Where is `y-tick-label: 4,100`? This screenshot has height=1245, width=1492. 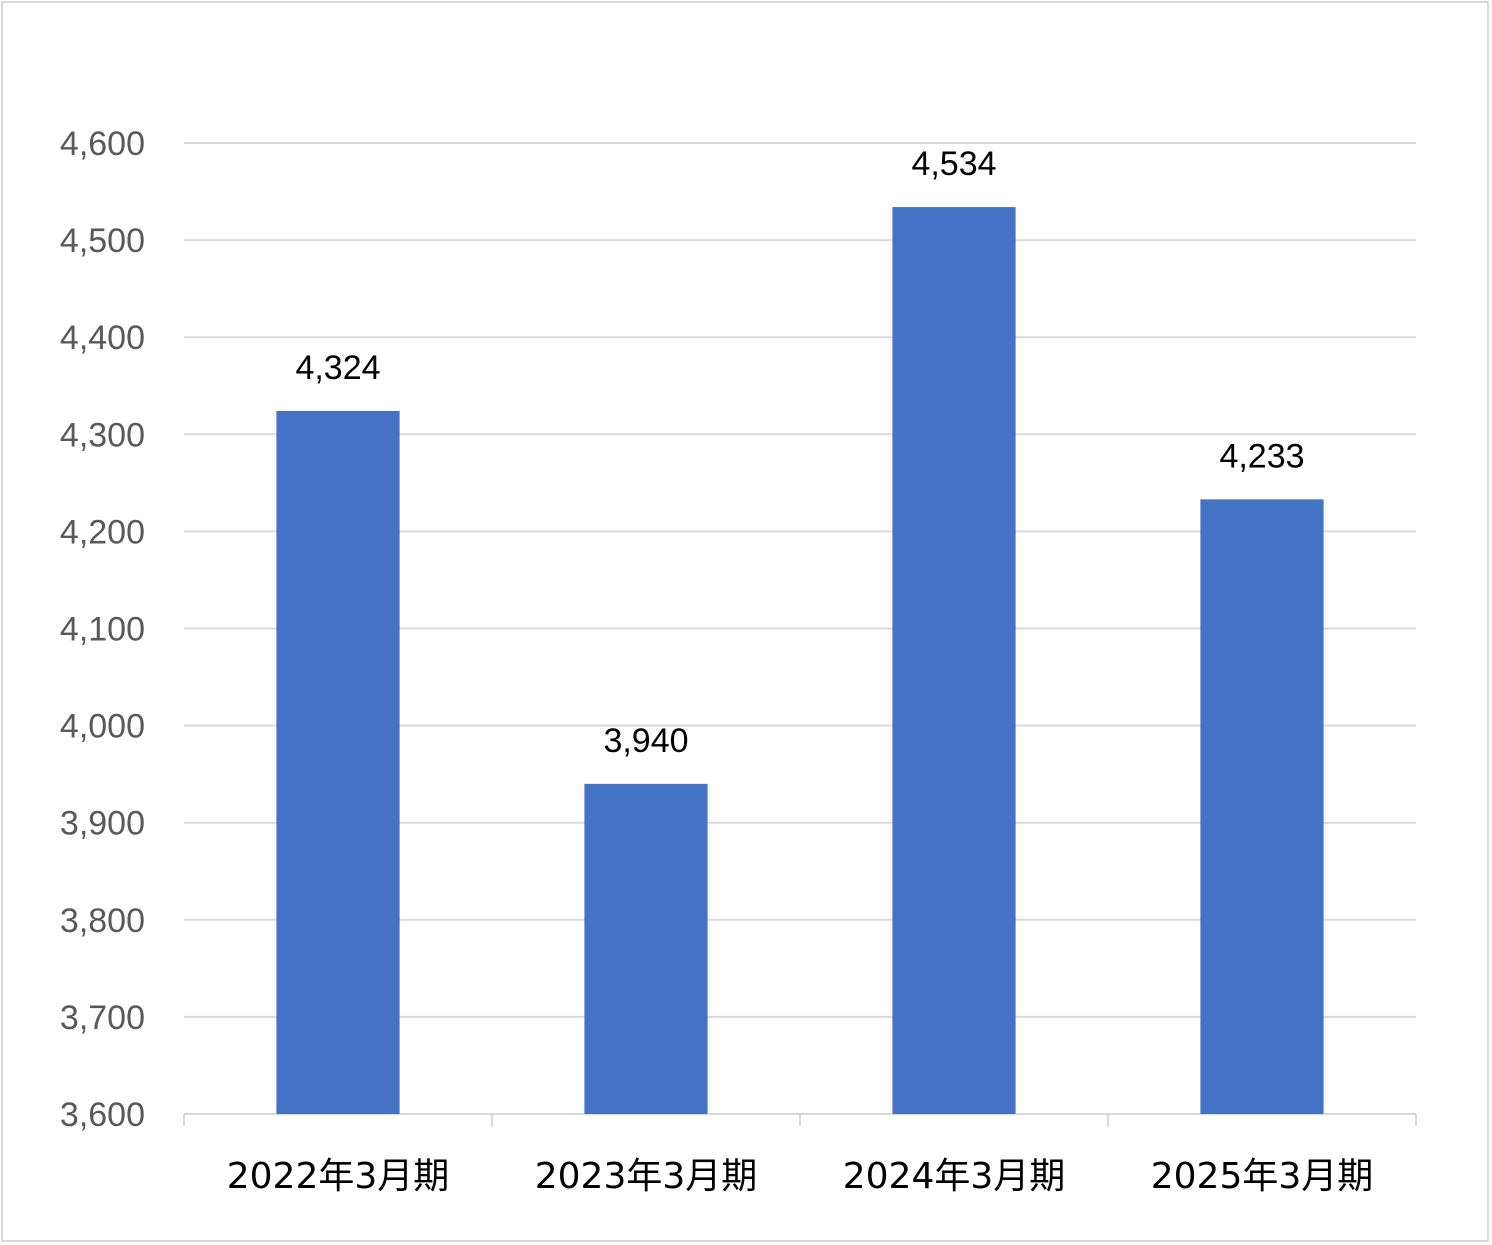
y-tick-label: 4,100 is located at coordinates (102, 630).